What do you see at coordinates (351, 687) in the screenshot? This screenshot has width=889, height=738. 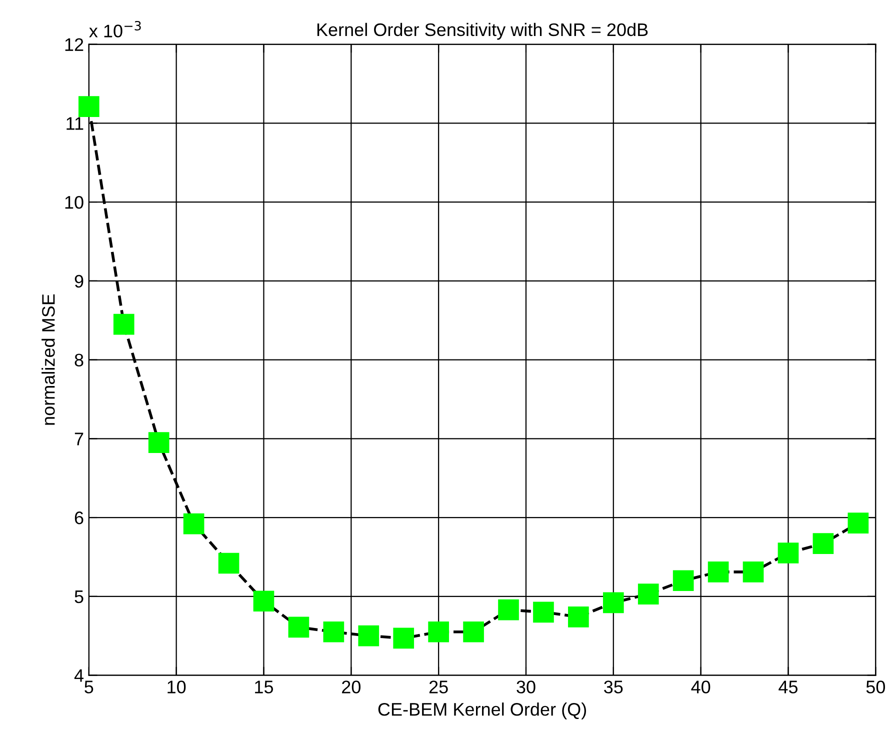 I see `x-tick-label: 20` at bounding box center [351, 687].